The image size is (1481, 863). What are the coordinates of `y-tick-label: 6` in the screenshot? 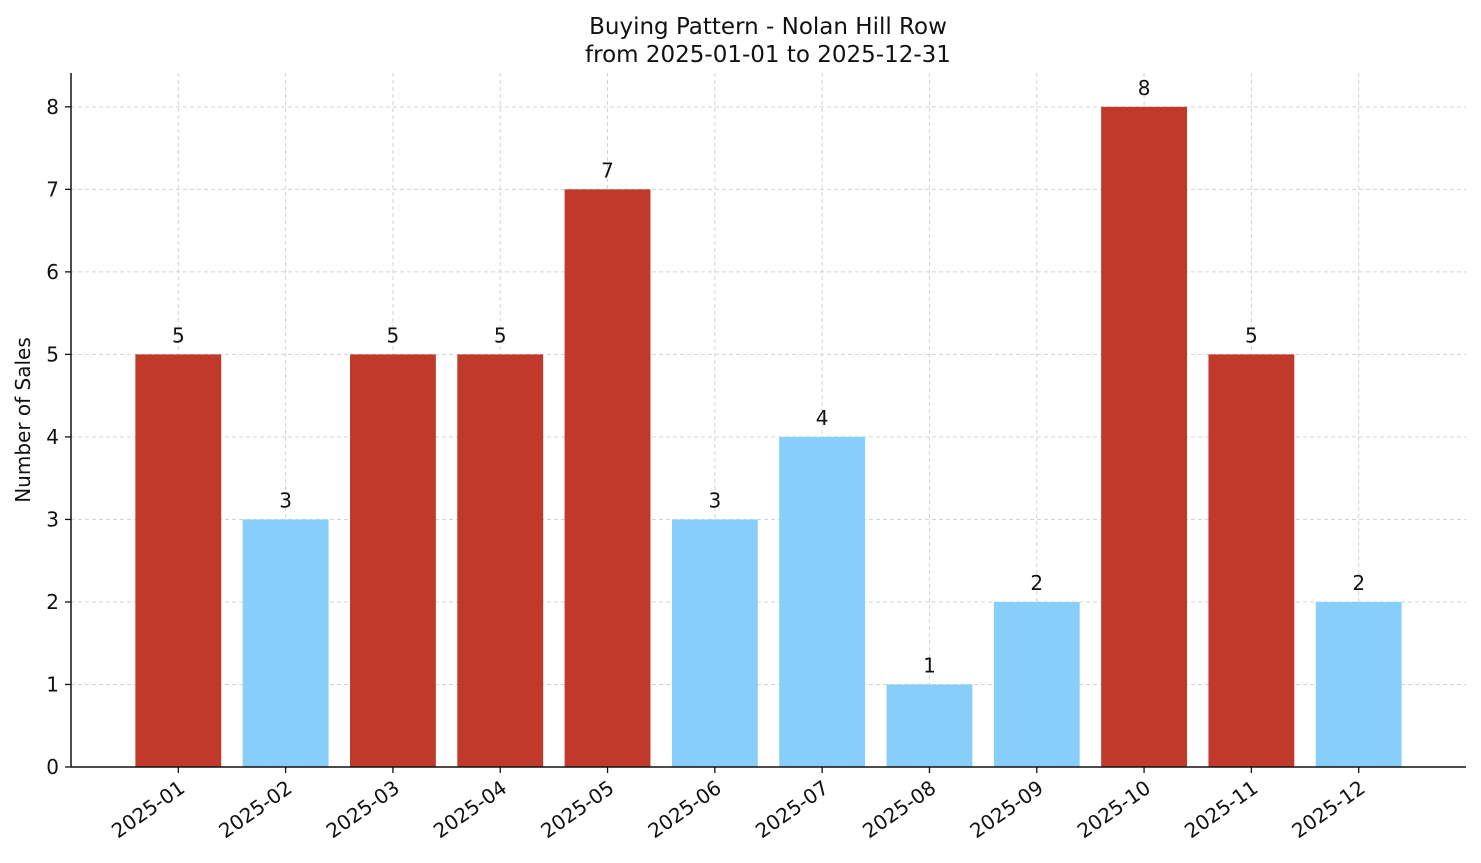 It's located at (52, 272).